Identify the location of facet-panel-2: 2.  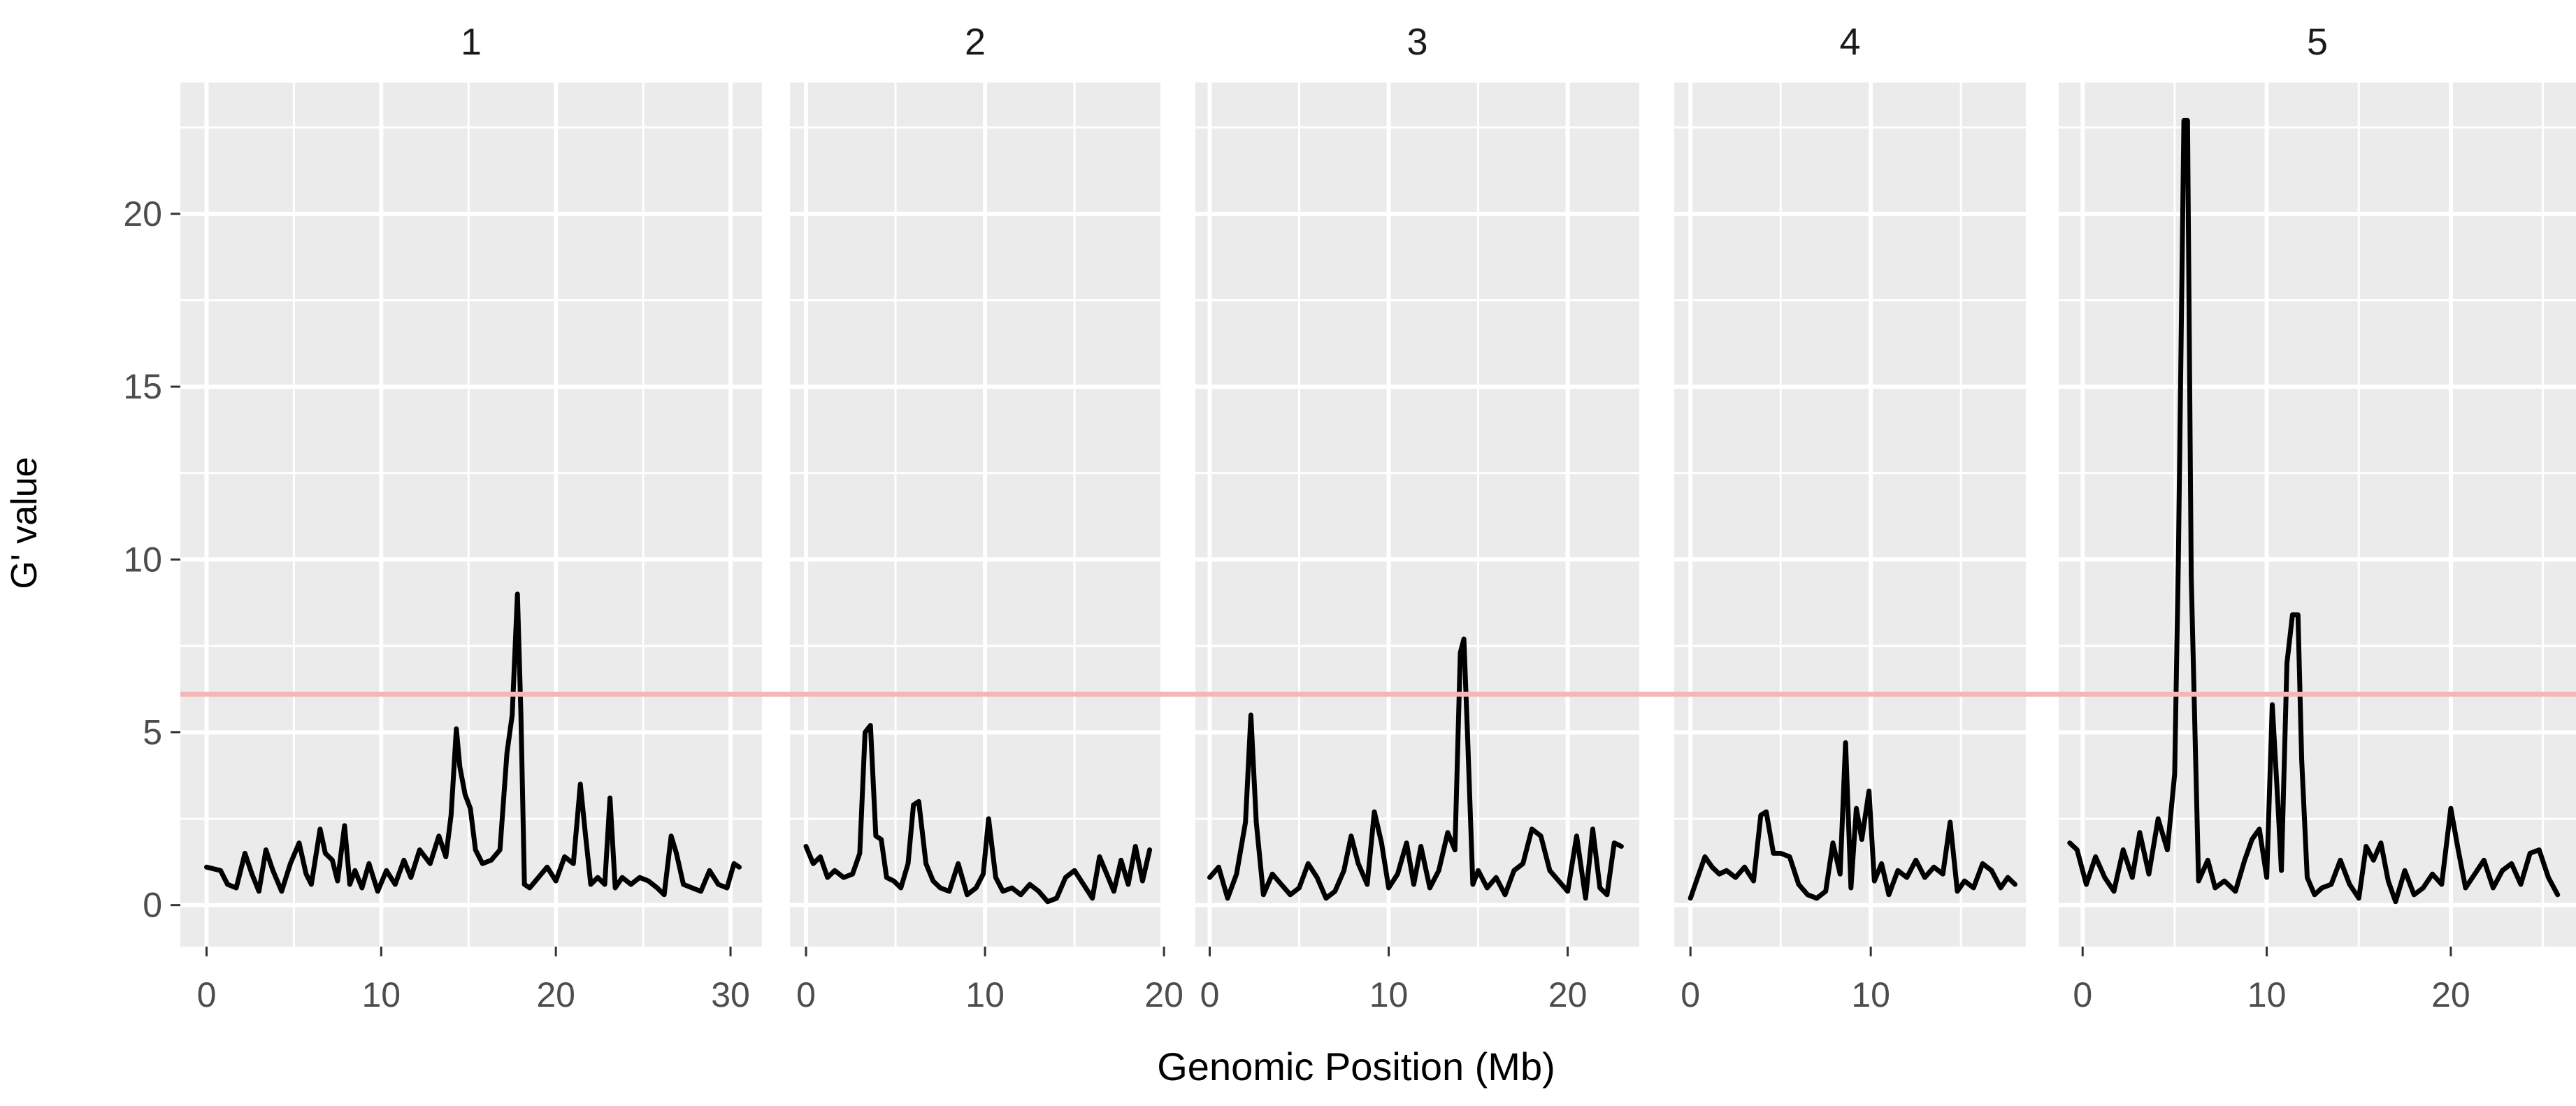
(978, 484).